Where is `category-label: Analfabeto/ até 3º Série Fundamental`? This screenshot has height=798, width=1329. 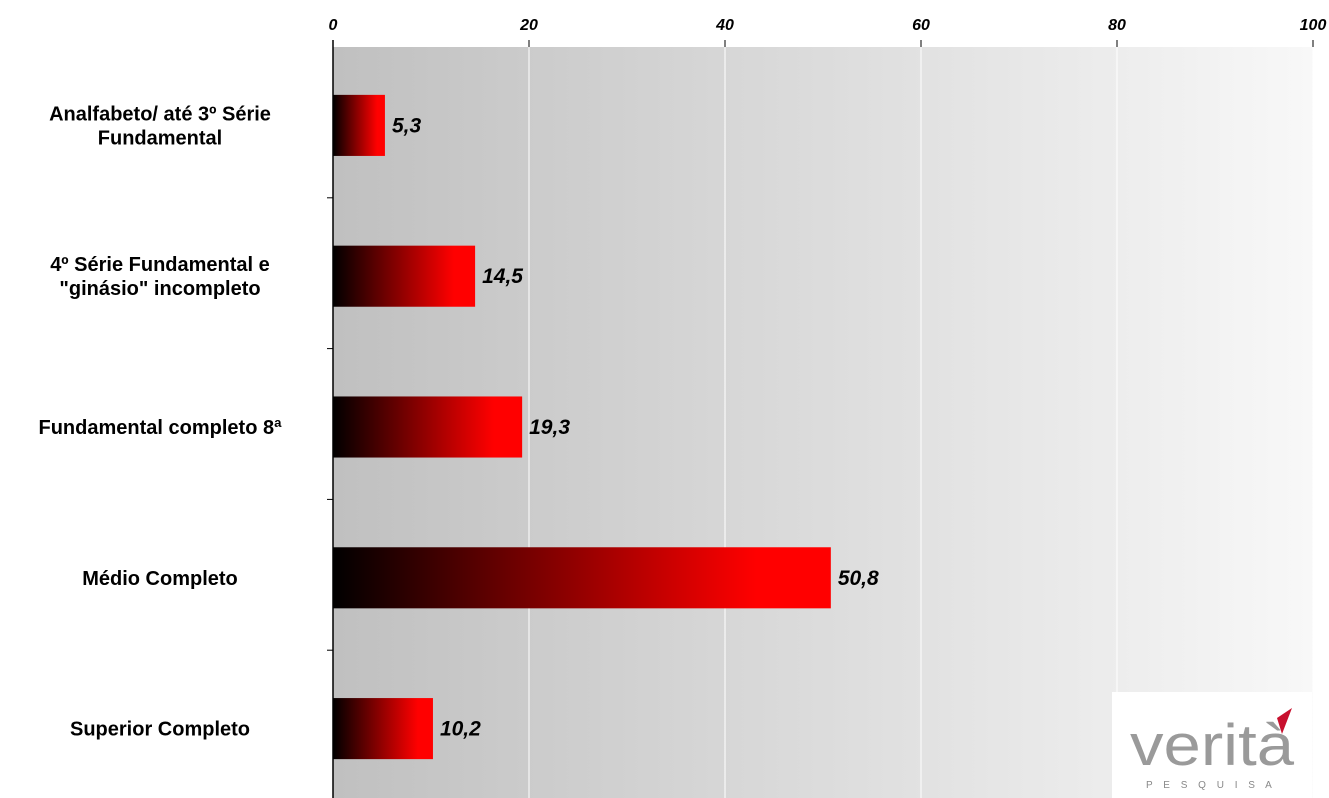 category-label: Analfabeto/ até 3º Série Fundamental is located at coordinates (160, 126).